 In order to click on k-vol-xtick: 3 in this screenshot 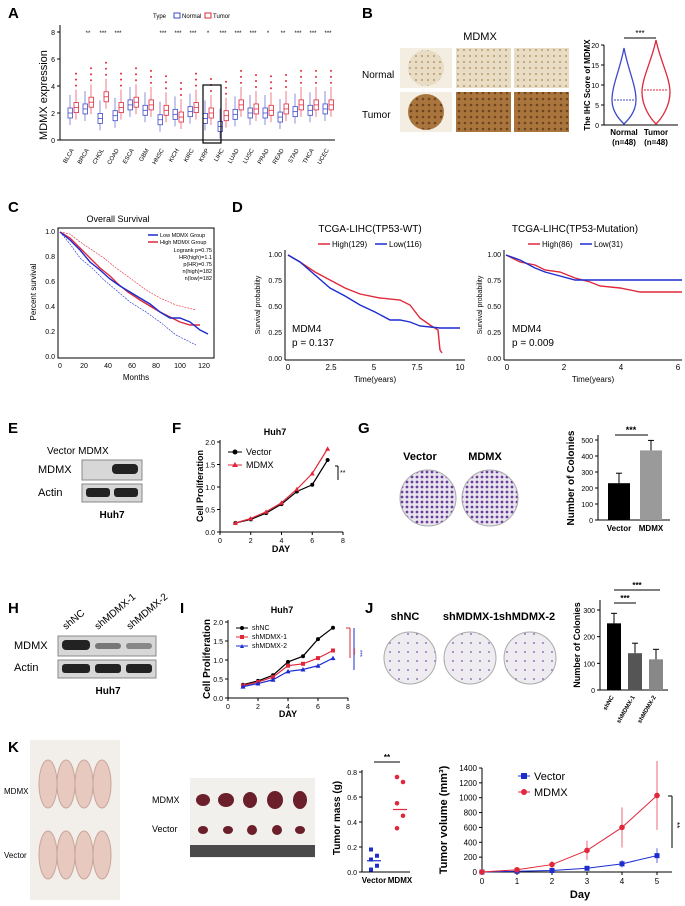, I will do `click(587, 881)`.